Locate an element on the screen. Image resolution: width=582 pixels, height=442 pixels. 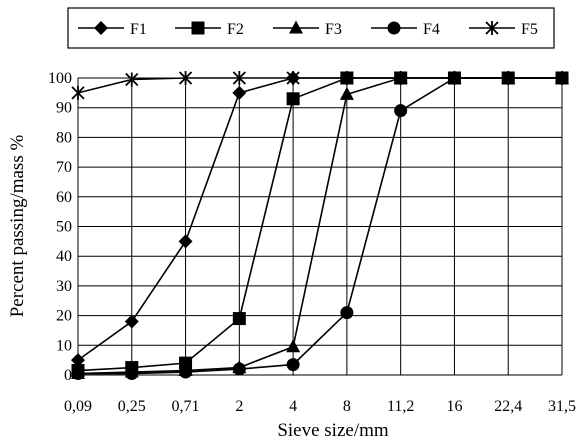
legend-marker-triangle is located at coordinates (296, 27).